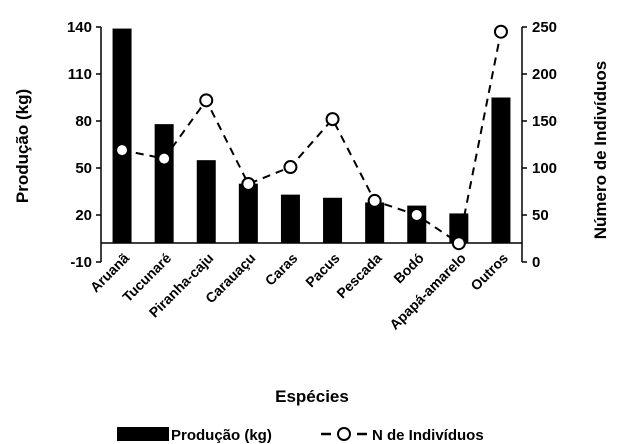  Describe the element at coordinates (300, 435) in the screenshot. I see `legend: Produção (kg) N de Indivíduos` at that location.